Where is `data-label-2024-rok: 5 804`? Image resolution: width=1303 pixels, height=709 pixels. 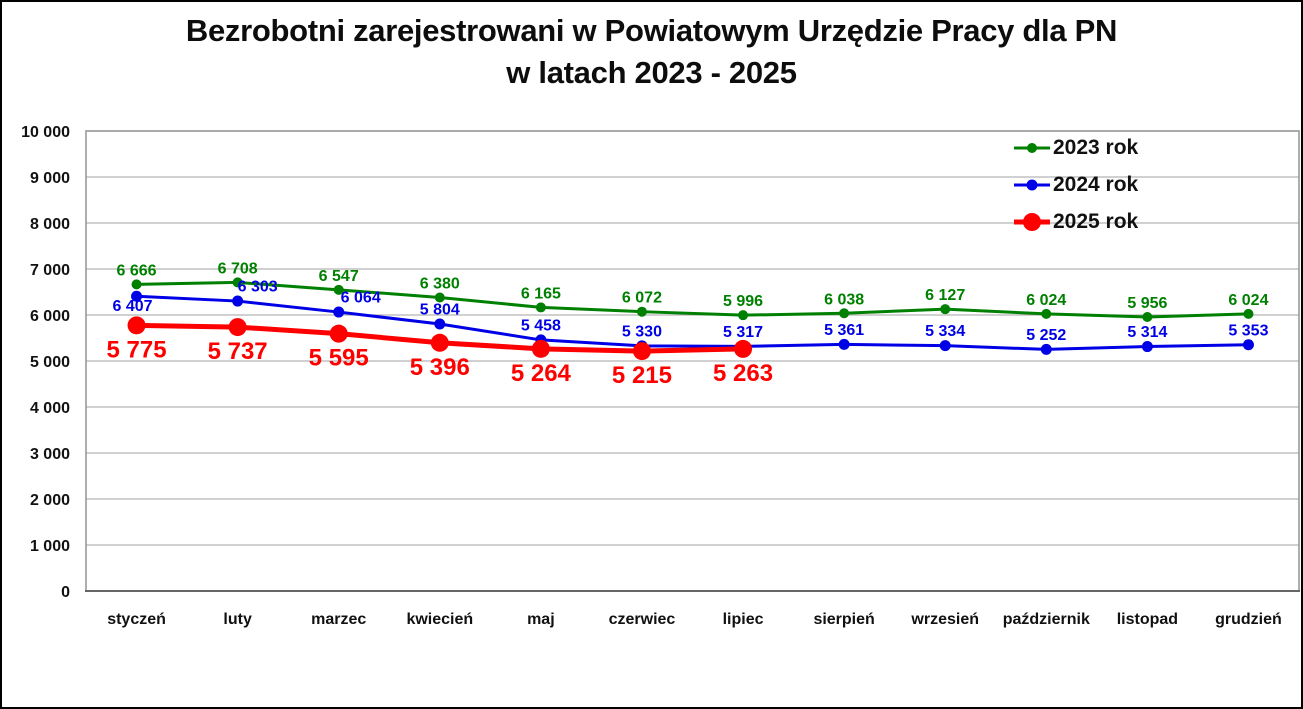 data-label-2024-rok: 5 804 is located at coordinates (440, 310).